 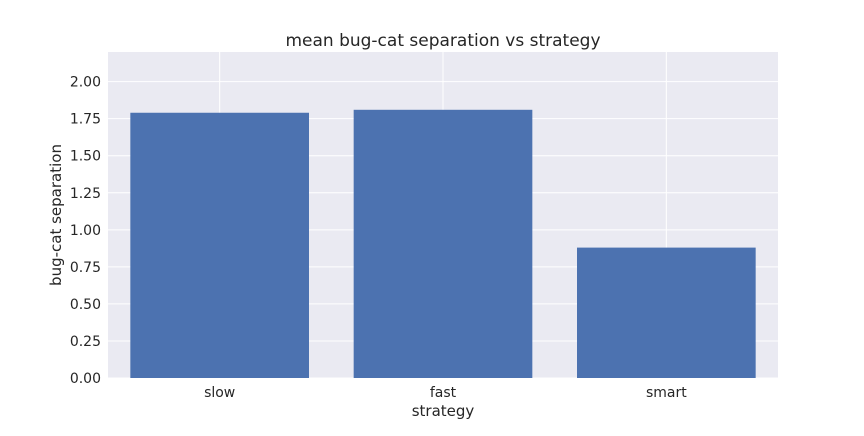 What do you see at coordinates (666, 312) in the screenshot?
I see `bar-smart` at bounding box center [666, 312].